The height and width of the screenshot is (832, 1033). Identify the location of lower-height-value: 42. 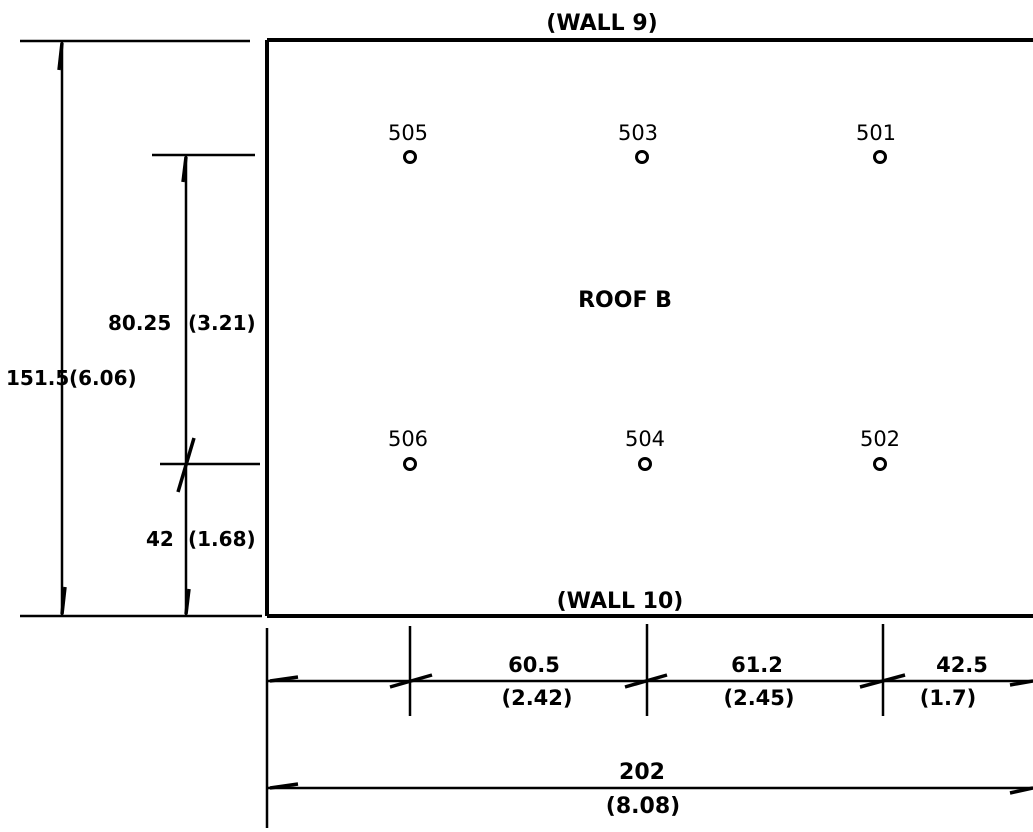
(160, 539).